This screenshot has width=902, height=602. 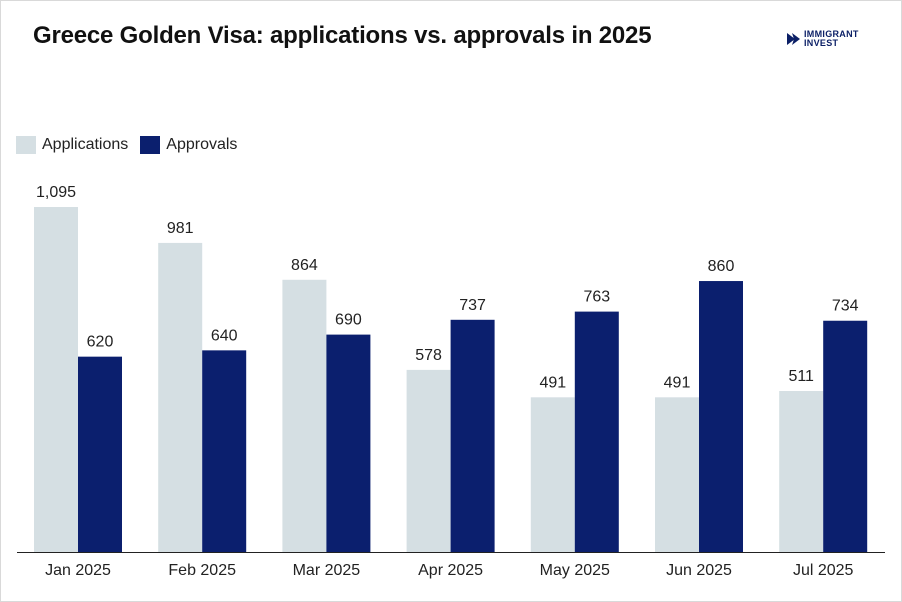 What do you see at coordinates (56, 192) in the screenshot?
I see `value-label-applications: 1,095` at bounding box center [56, 192].